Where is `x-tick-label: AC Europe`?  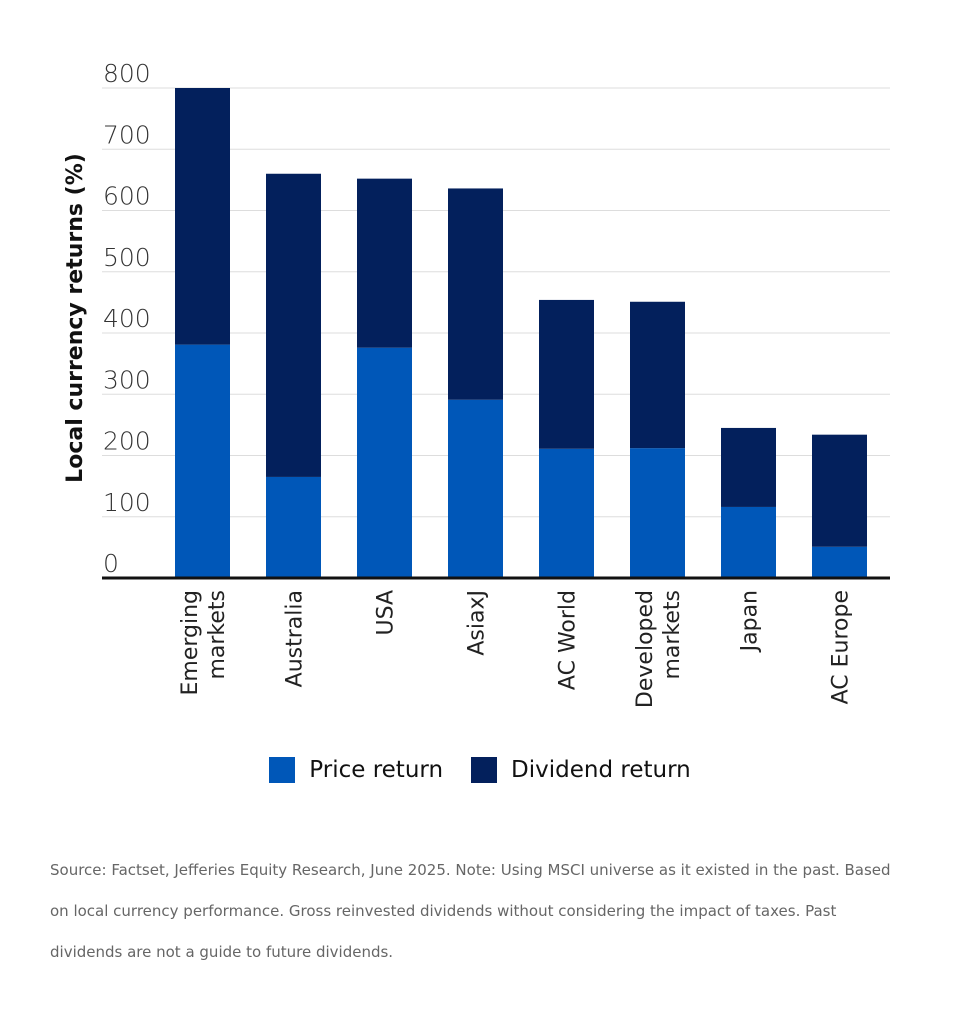
x-tick-label: AC Europe is located at coordinates (841, 647).